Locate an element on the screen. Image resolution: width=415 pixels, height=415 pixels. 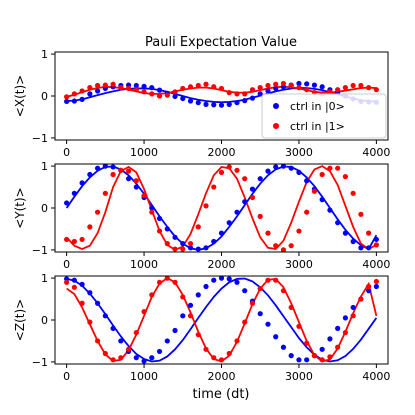
x-axis-label: time (dt) is located at coordinates (221, 394).